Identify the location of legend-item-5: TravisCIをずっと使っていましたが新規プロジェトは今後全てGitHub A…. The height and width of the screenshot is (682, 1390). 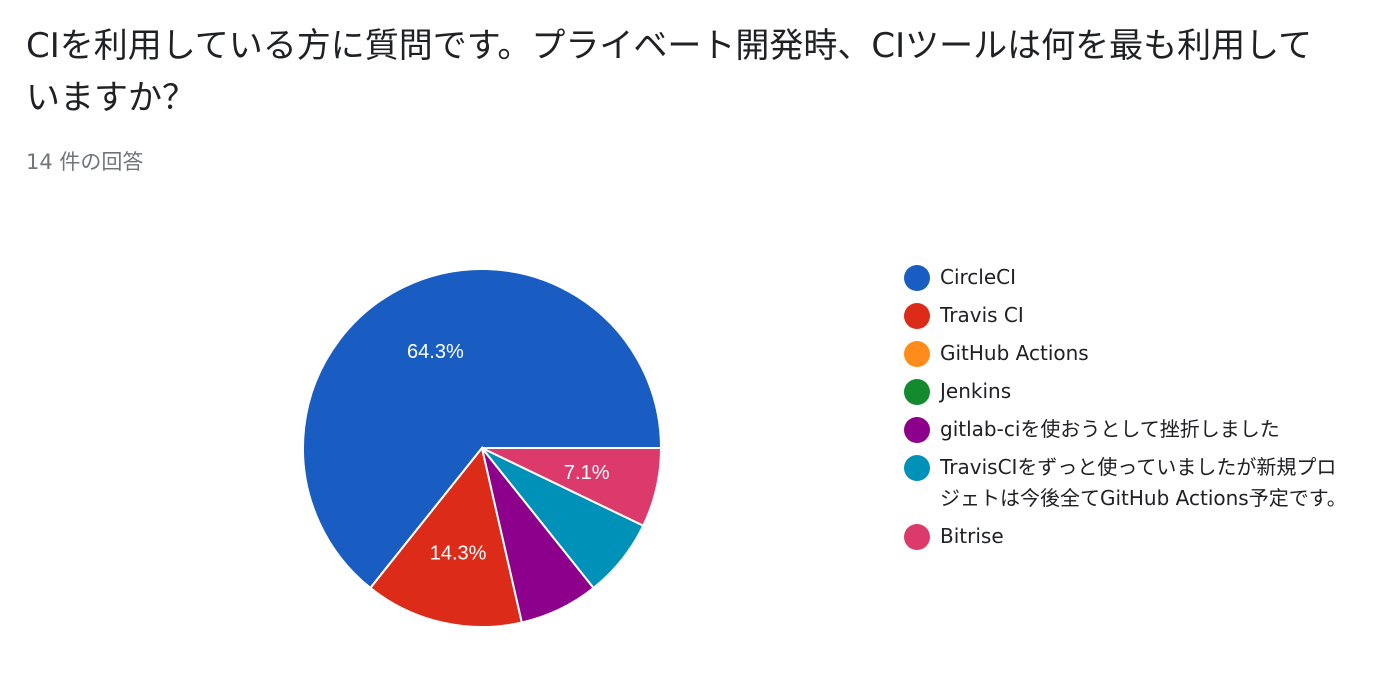
(1129, 483).